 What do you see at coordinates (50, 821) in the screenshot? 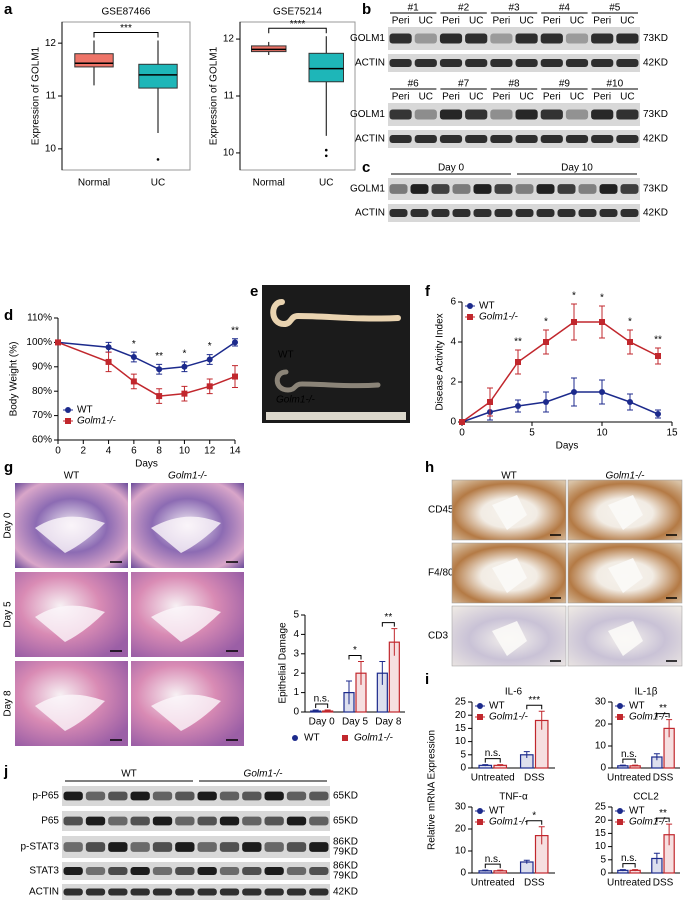
I see `blot-row-label: P65` at bounding box center [50, 821].